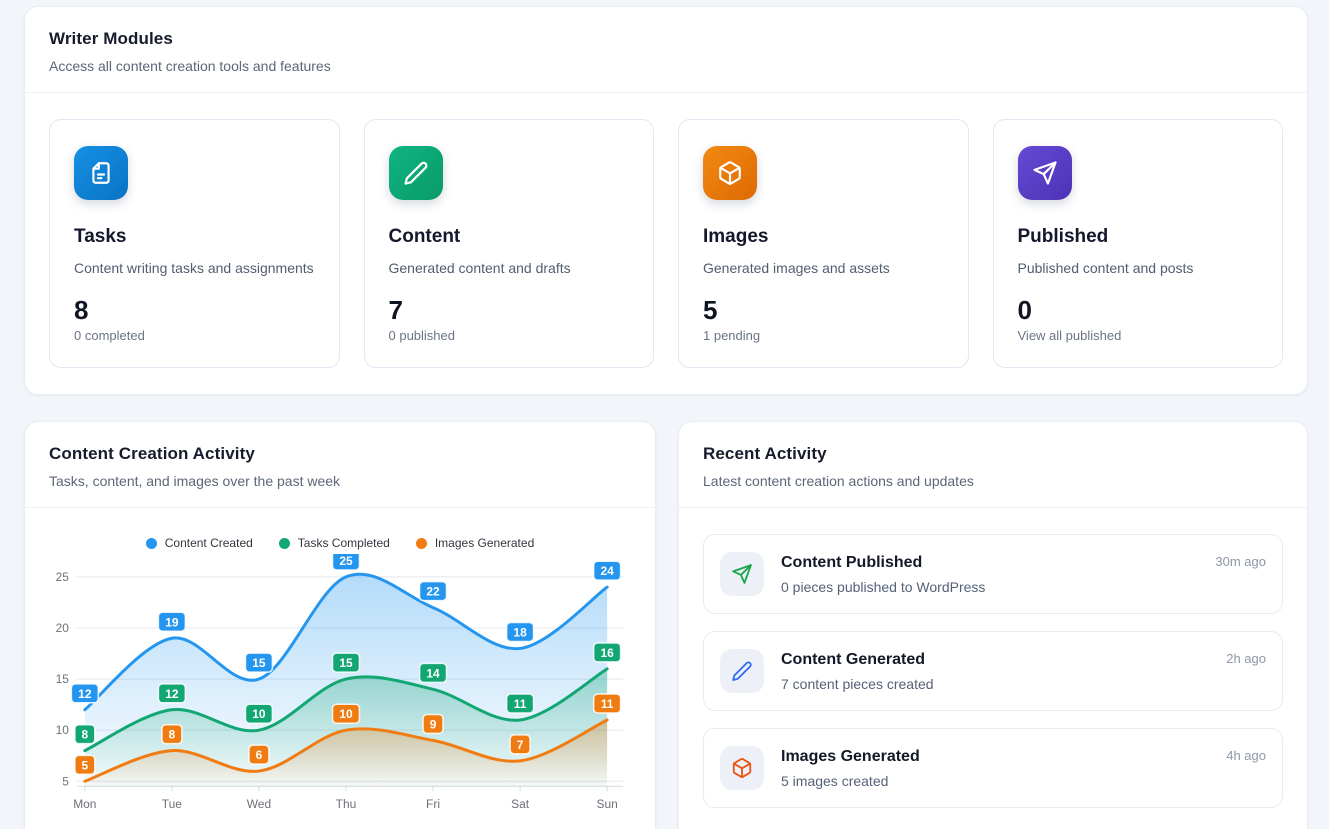 The width and height of the screenshot is (1329, 829). I want to click on svg-text: 16, so click(607, 653).